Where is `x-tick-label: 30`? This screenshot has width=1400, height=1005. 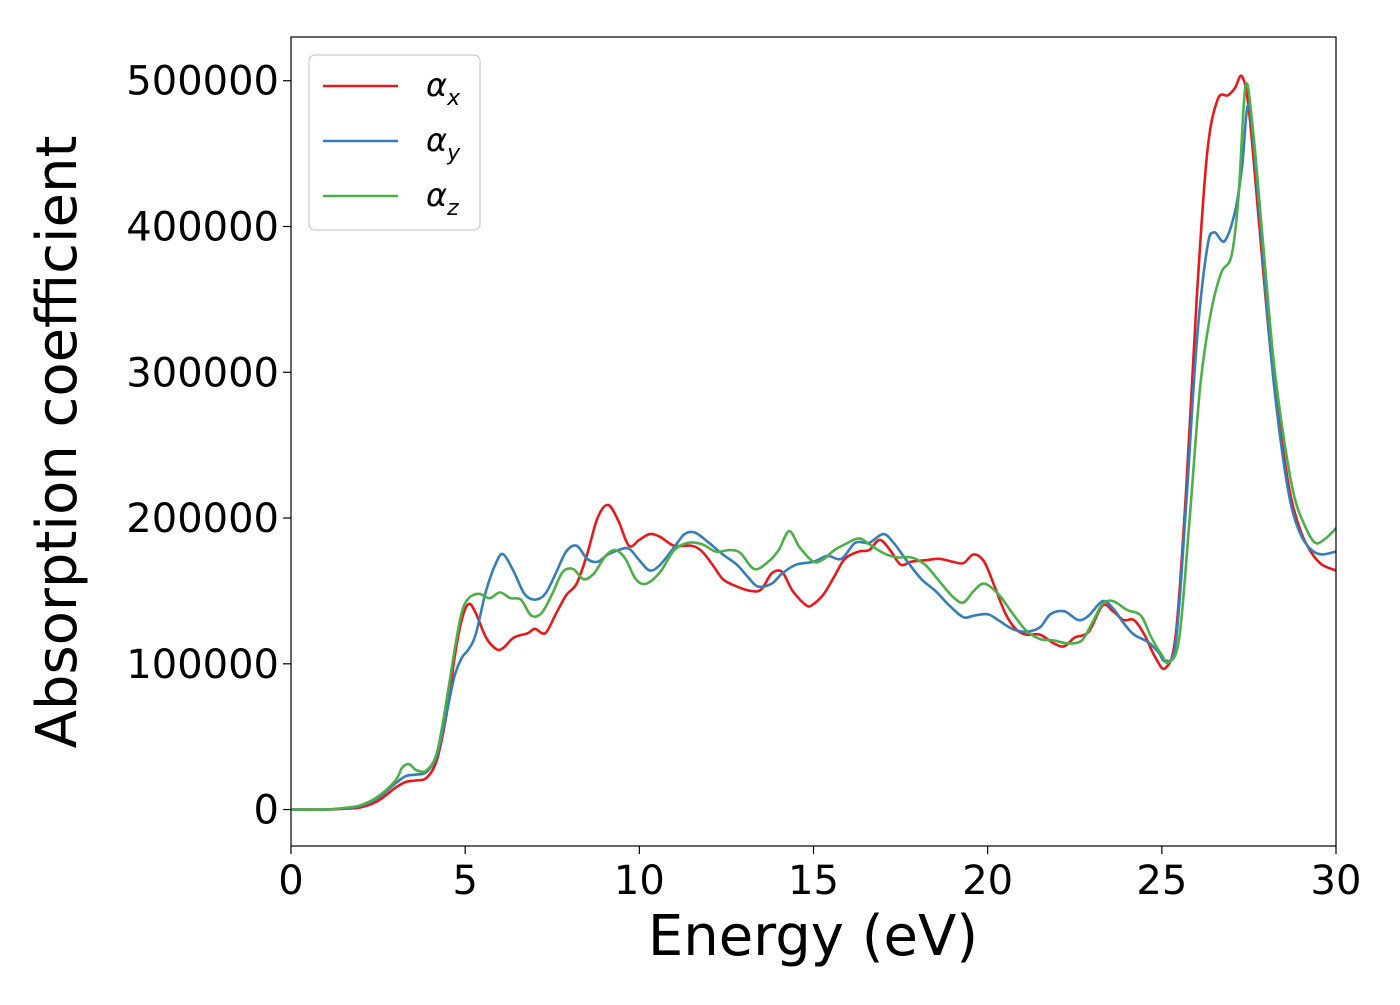 x-tick-label: 30 is located at coordinates (1336, 881).